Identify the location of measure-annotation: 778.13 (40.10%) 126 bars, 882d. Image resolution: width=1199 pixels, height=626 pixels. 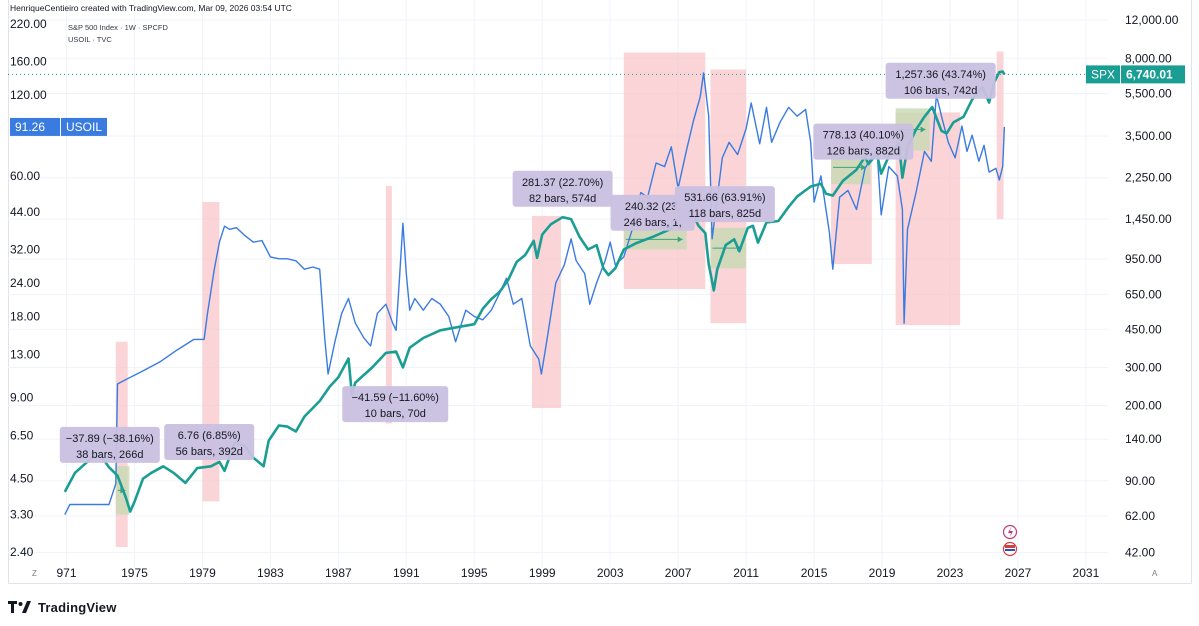
(863, 141).